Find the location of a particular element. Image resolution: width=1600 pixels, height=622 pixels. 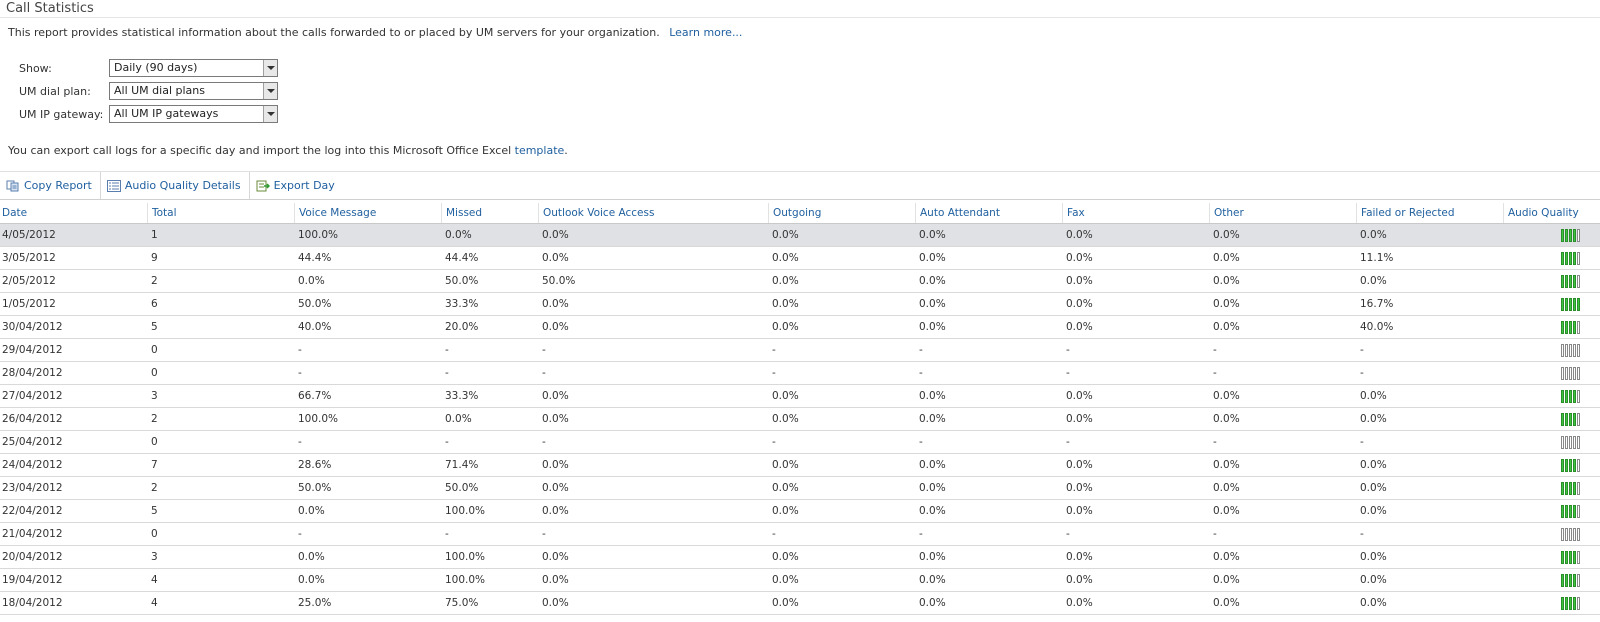

cell-total: 0 is located at coordinates (154, 534).